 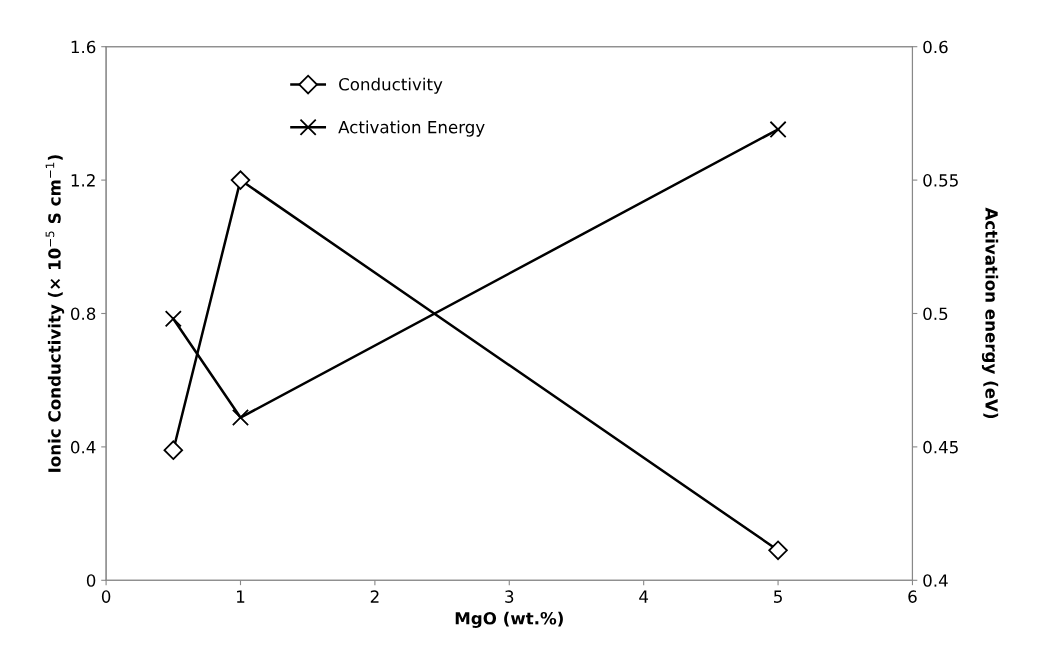 I want to click on y-tick-label: 0.8, so click(x=83, y=314).